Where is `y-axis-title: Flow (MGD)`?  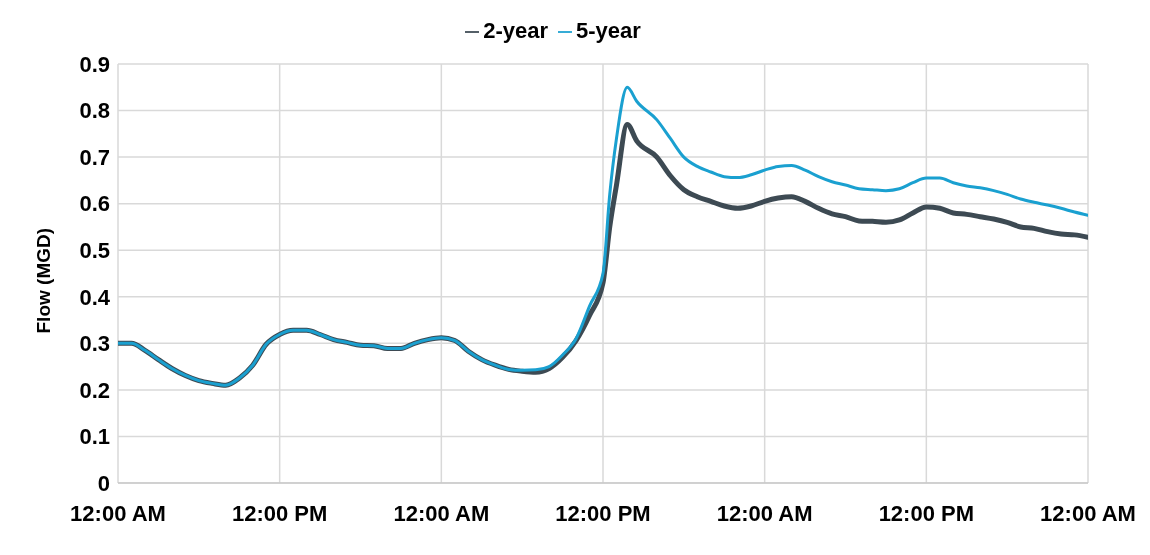 y-axis-title: Flow (MGD) is located at coordinates (43, 280).